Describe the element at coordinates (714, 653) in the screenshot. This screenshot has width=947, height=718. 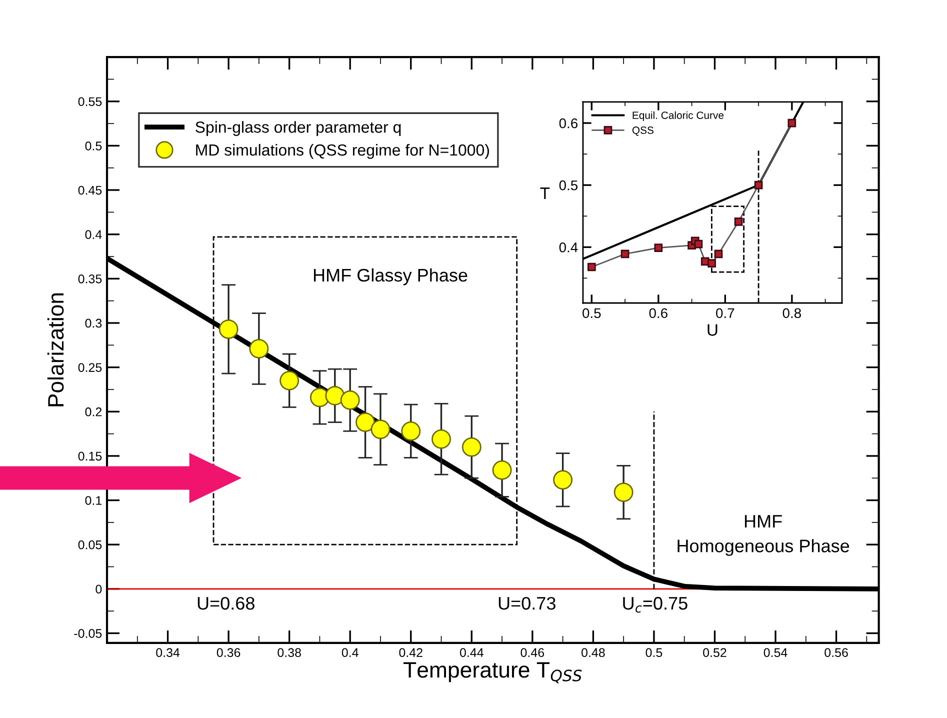
I see `x-tick-label: 0.52` at that location.